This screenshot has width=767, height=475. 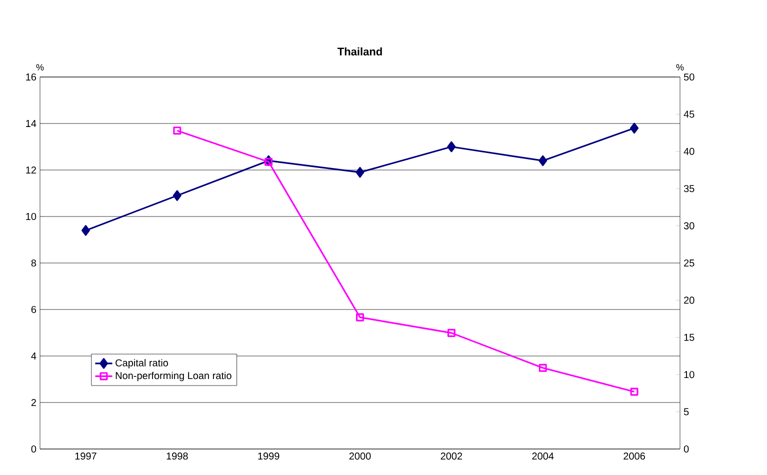 I want to click on y2-tick-label: 25, so click(x=689, y=263).